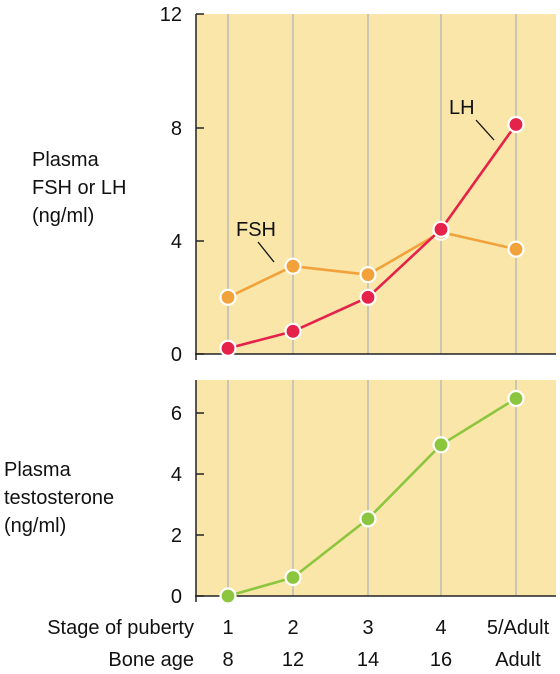  I want to click on y-tick-label-12: 12, so click(171, 15).